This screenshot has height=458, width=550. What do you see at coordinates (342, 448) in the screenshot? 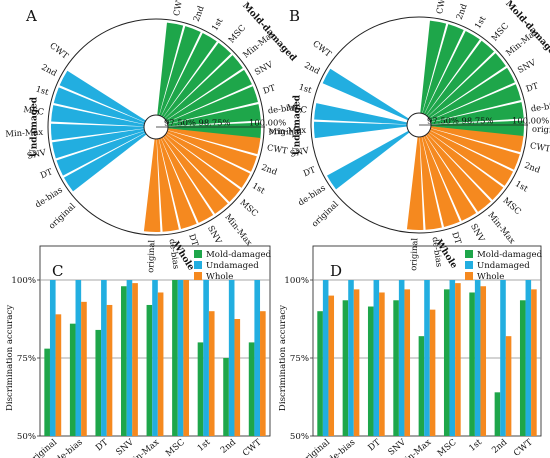
I see `bar-x-tick-label: de-bias` at bounding box center [342, 448].